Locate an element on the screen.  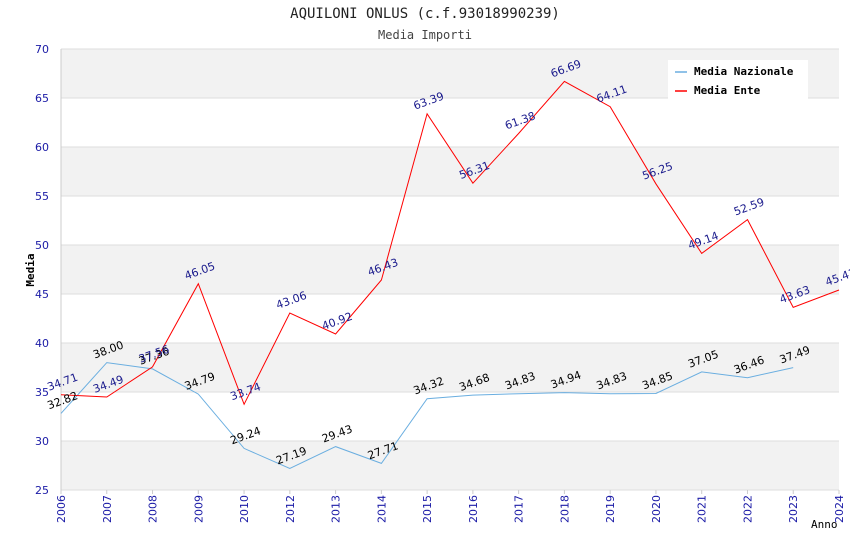
x-tick-label: 2017 is located at coordinates (519, 509).